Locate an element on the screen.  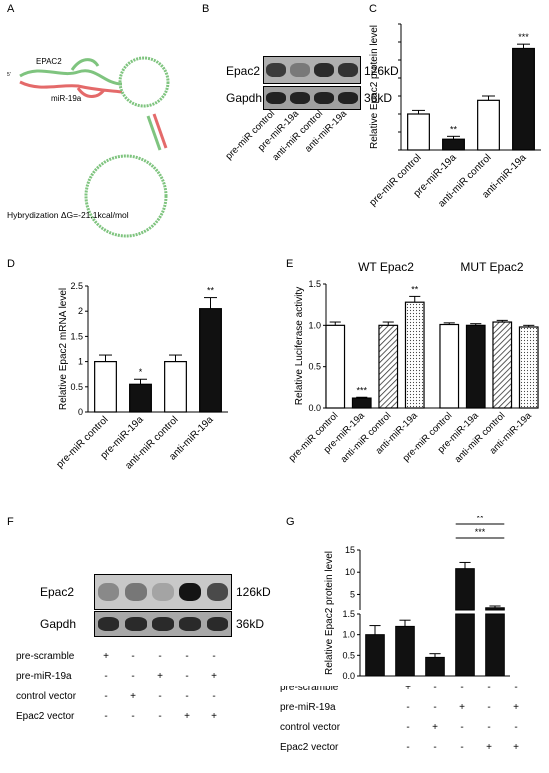
chart-g-mark-4-3: - is located at coordinates (461, 747).